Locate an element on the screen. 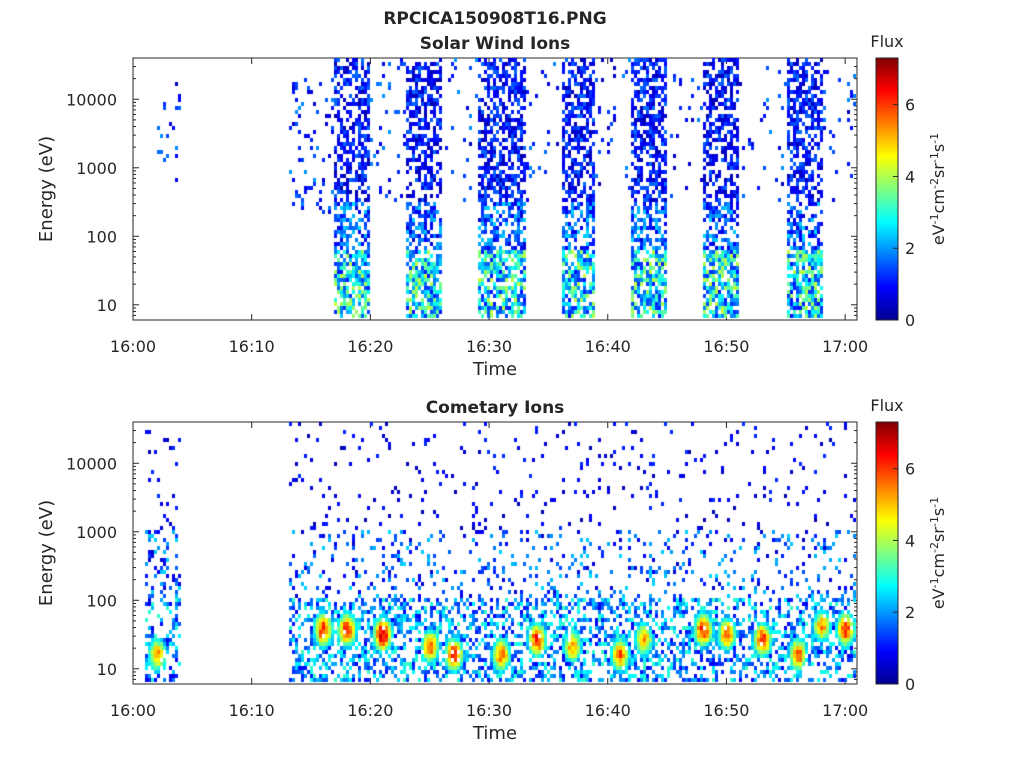 Image resolution: width=1024 pixels, height=768 pixels. colorbar-units-solar-wind: eV-1cm-2sr-1s-1 is located at coordinates (938, 189).